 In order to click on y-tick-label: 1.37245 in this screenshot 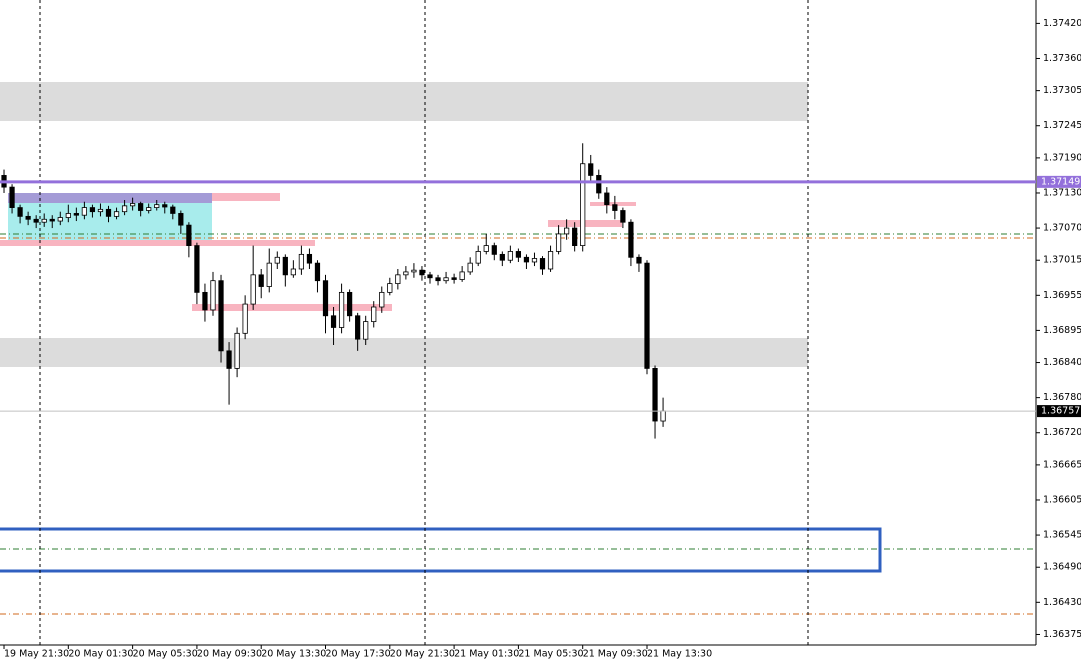, I will do `click(1062, 125)`.